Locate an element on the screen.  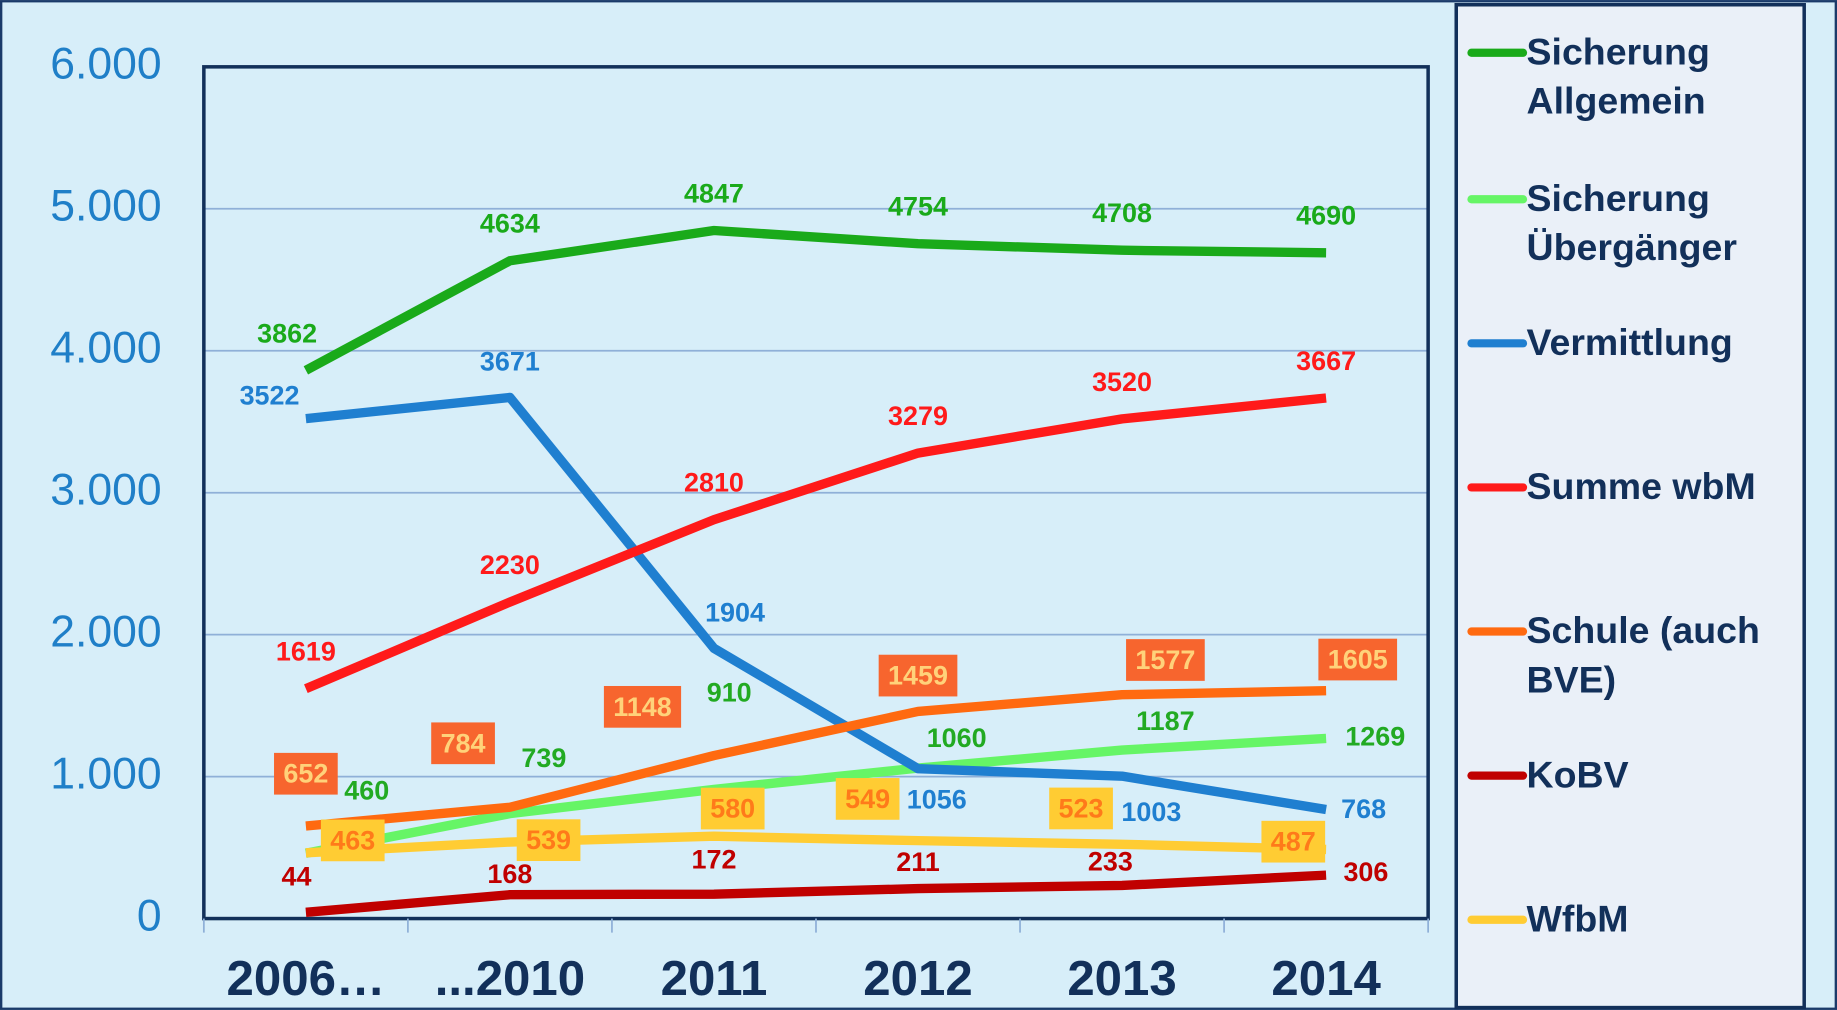
data-label-group: 463 is located at coordinates (352, 840).